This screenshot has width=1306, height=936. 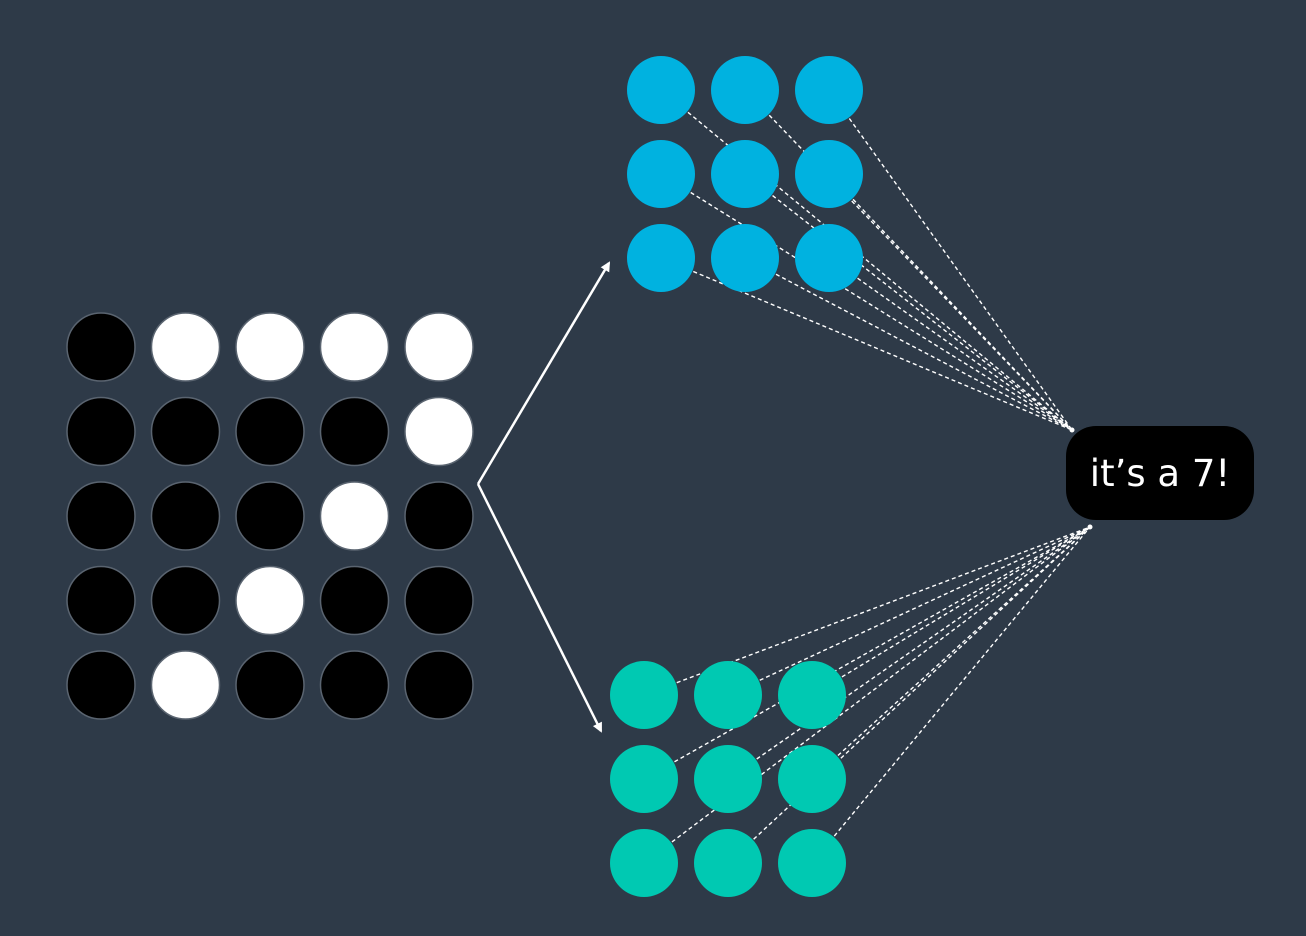 I want to click on output-label: it’s a 7!, so click(x=1160, y=473).